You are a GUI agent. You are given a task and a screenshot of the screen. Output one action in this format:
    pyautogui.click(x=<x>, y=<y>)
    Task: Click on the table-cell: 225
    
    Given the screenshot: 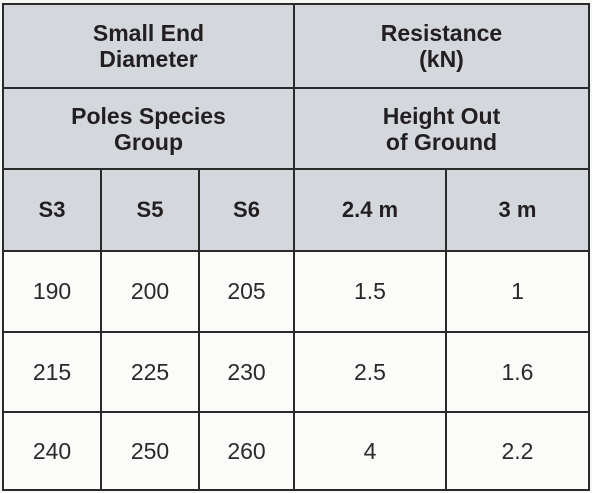 What is the action you would take?
    pyautogui.click(x=150, y=372)
    